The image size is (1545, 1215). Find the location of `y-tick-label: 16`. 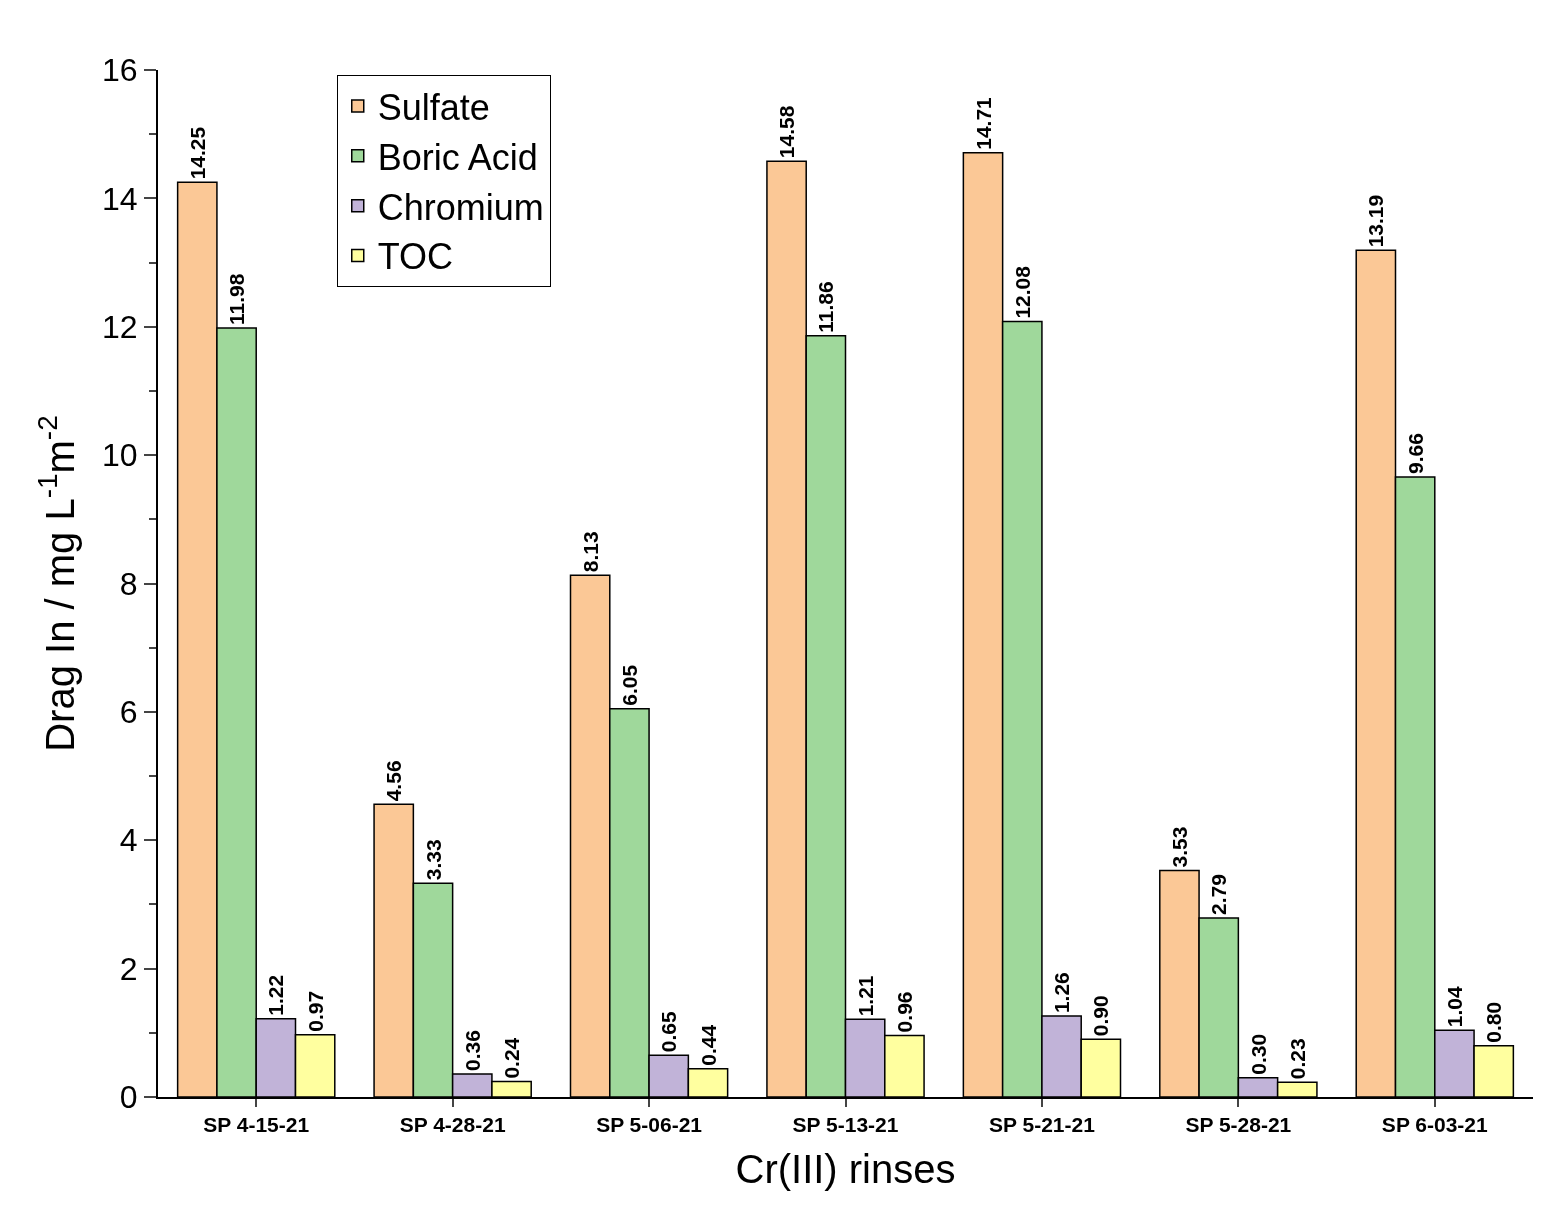

y-tick-label: 16 is located at coordinates (120, 70).